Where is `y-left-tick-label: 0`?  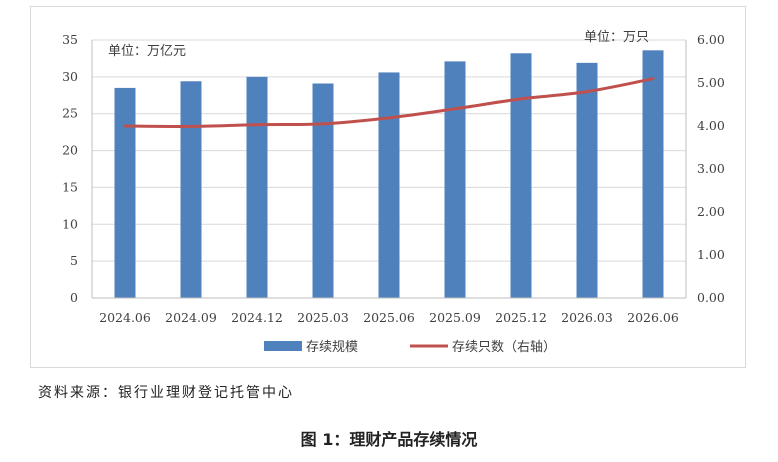
y-left-tick-label: 0 is located at coordinates (74, 297).